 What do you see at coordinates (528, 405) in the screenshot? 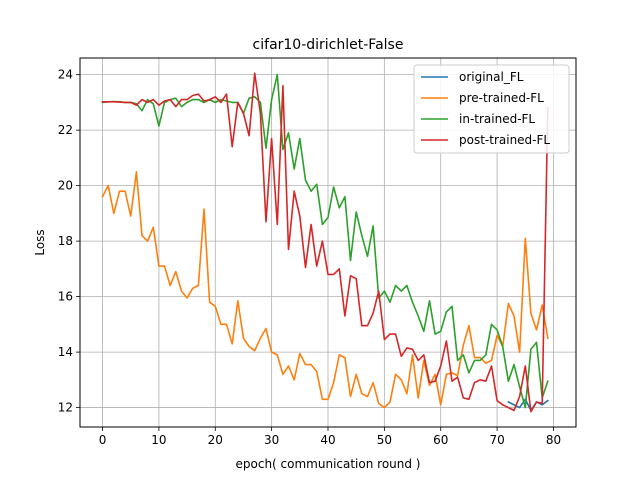
I see `series-line-original-fl` at bounding box center [528, 405].